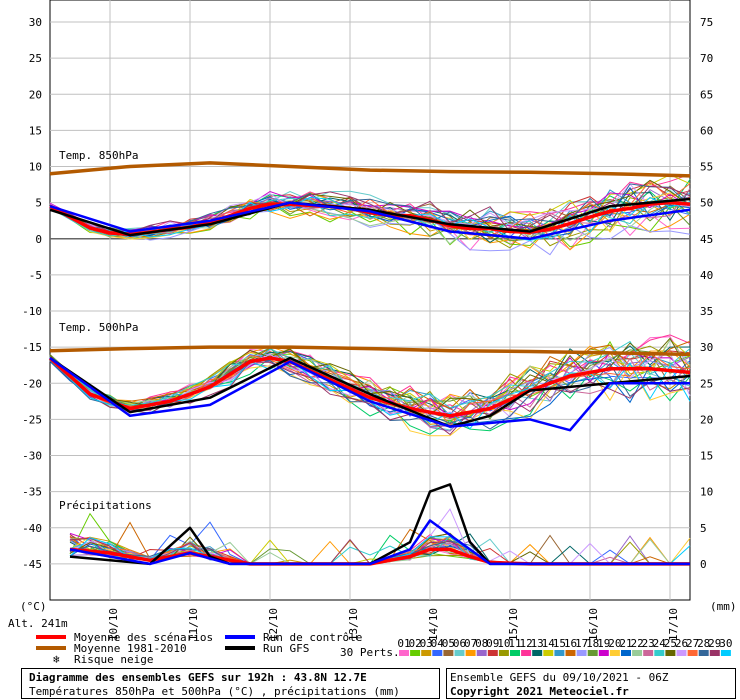 This screenshot has width=740, height=700. What do you see at coordinates (35, 22) in the screenshot?
I see `left-tick-label: 30` at bounding box center [35, 22].